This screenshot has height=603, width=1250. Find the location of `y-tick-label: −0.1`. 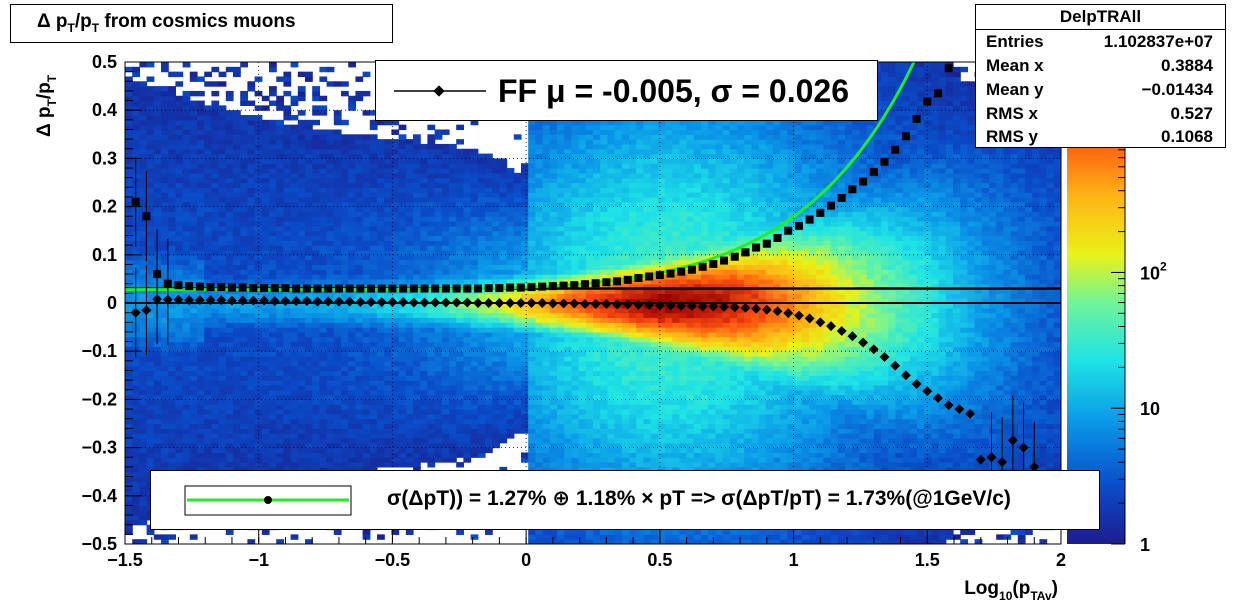

y-tick-label: −0.1 is located at coordinates (99, 351).